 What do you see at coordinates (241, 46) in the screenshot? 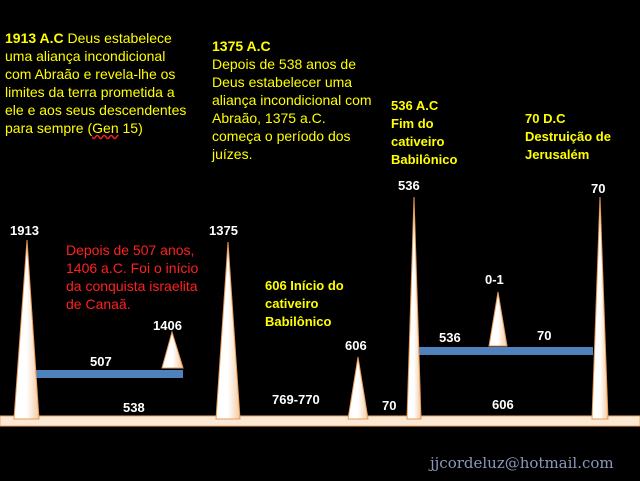
I see `text-1375-year: 1375 A.C` at bounding box center [241, 46].